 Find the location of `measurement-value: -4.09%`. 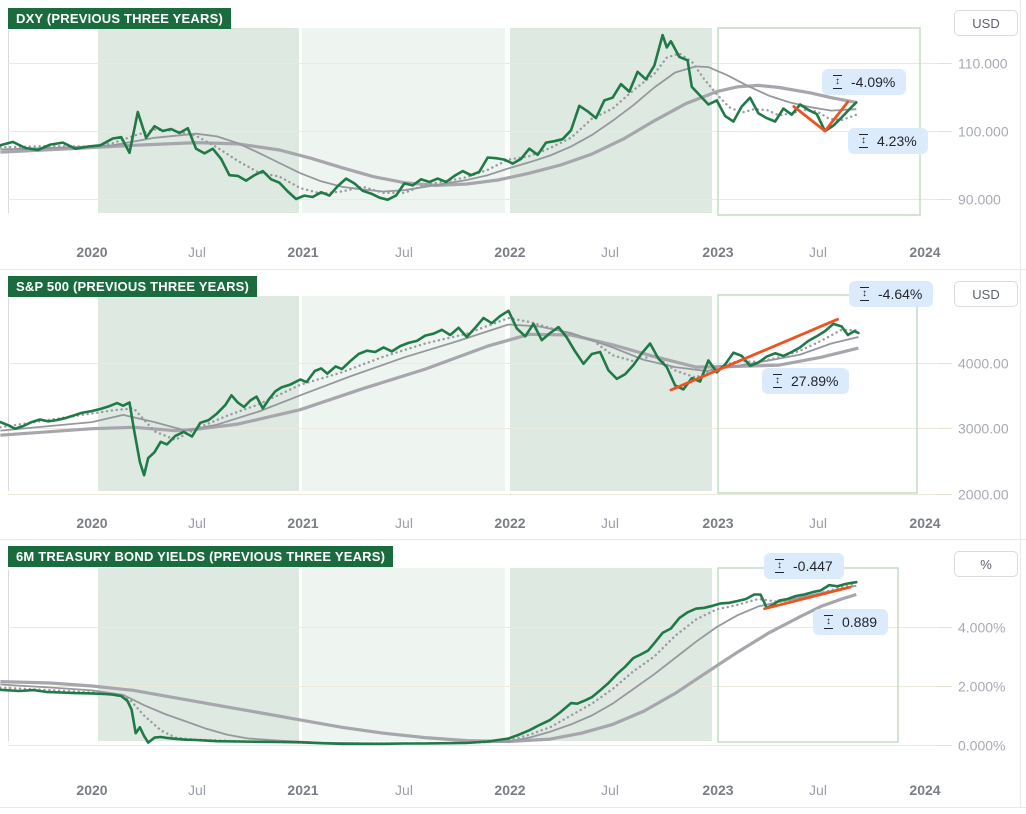

measurement-value: -4.09% is located at coordinates (873, 82).